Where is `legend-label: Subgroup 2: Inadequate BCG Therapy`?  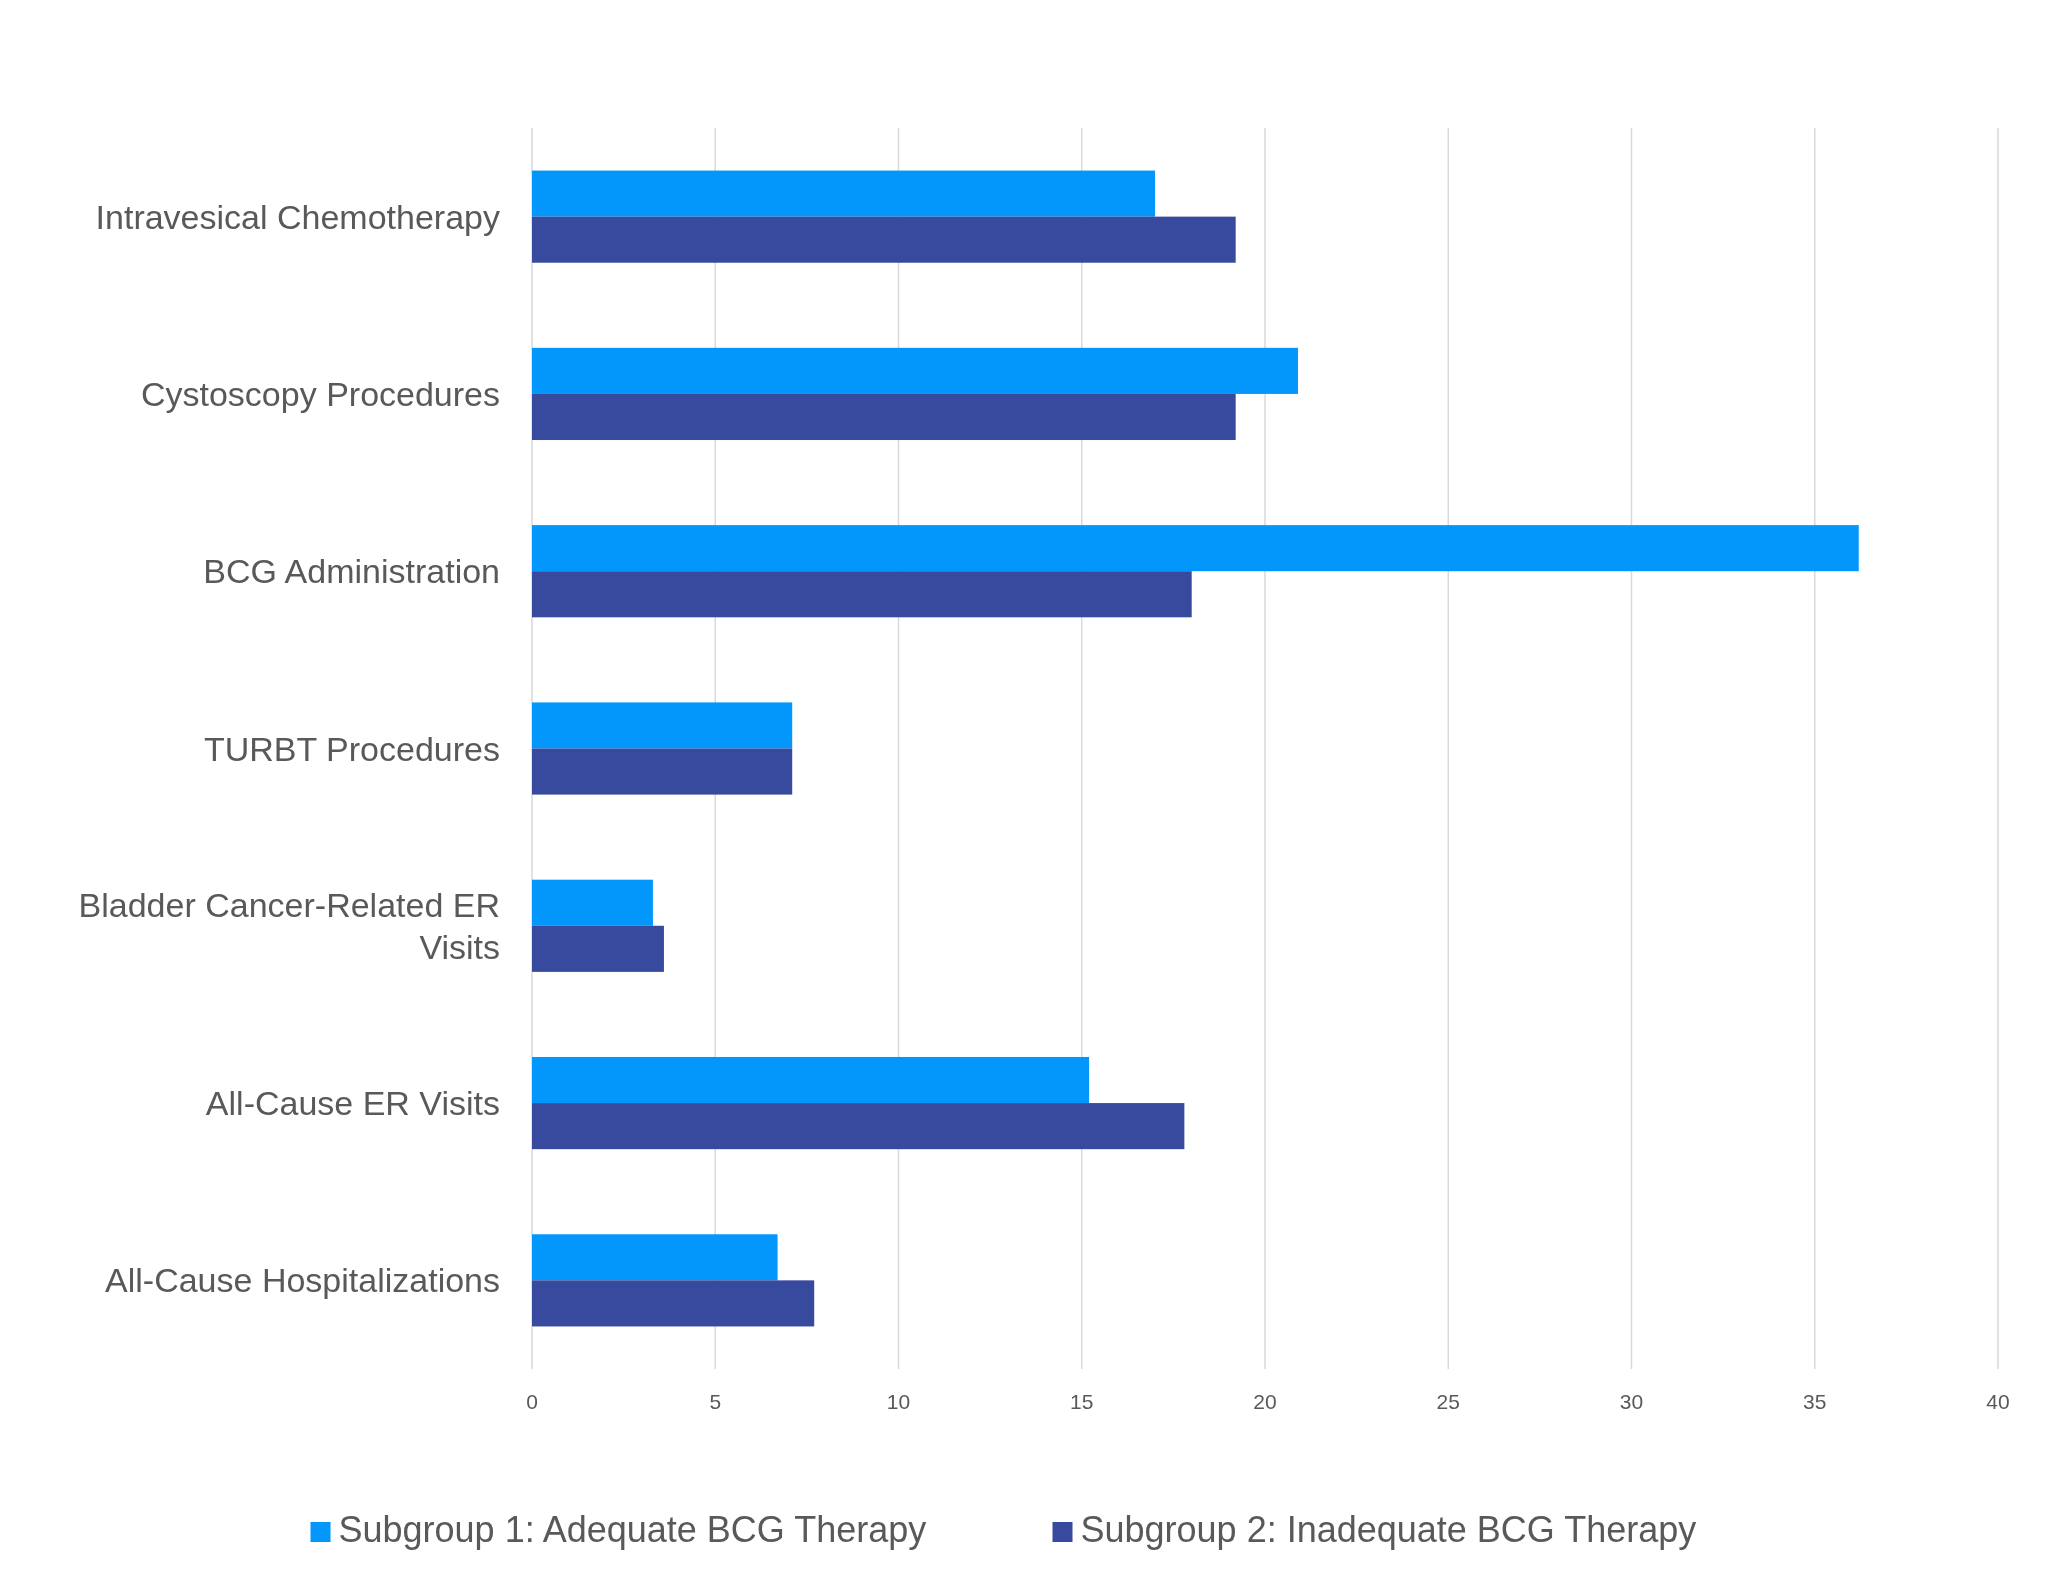
legend-label: Subgroup 2: Inadequate BCG Therapy is located at coordinates (1388, 1529).